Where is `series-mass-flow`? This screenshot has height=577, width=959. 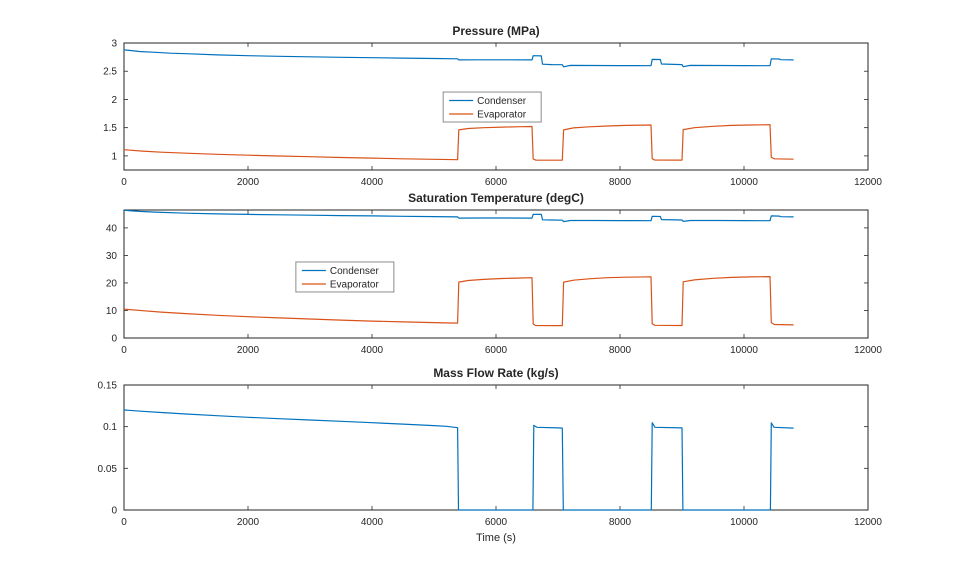
series-mass-flow is located at coordinates (458, 460).